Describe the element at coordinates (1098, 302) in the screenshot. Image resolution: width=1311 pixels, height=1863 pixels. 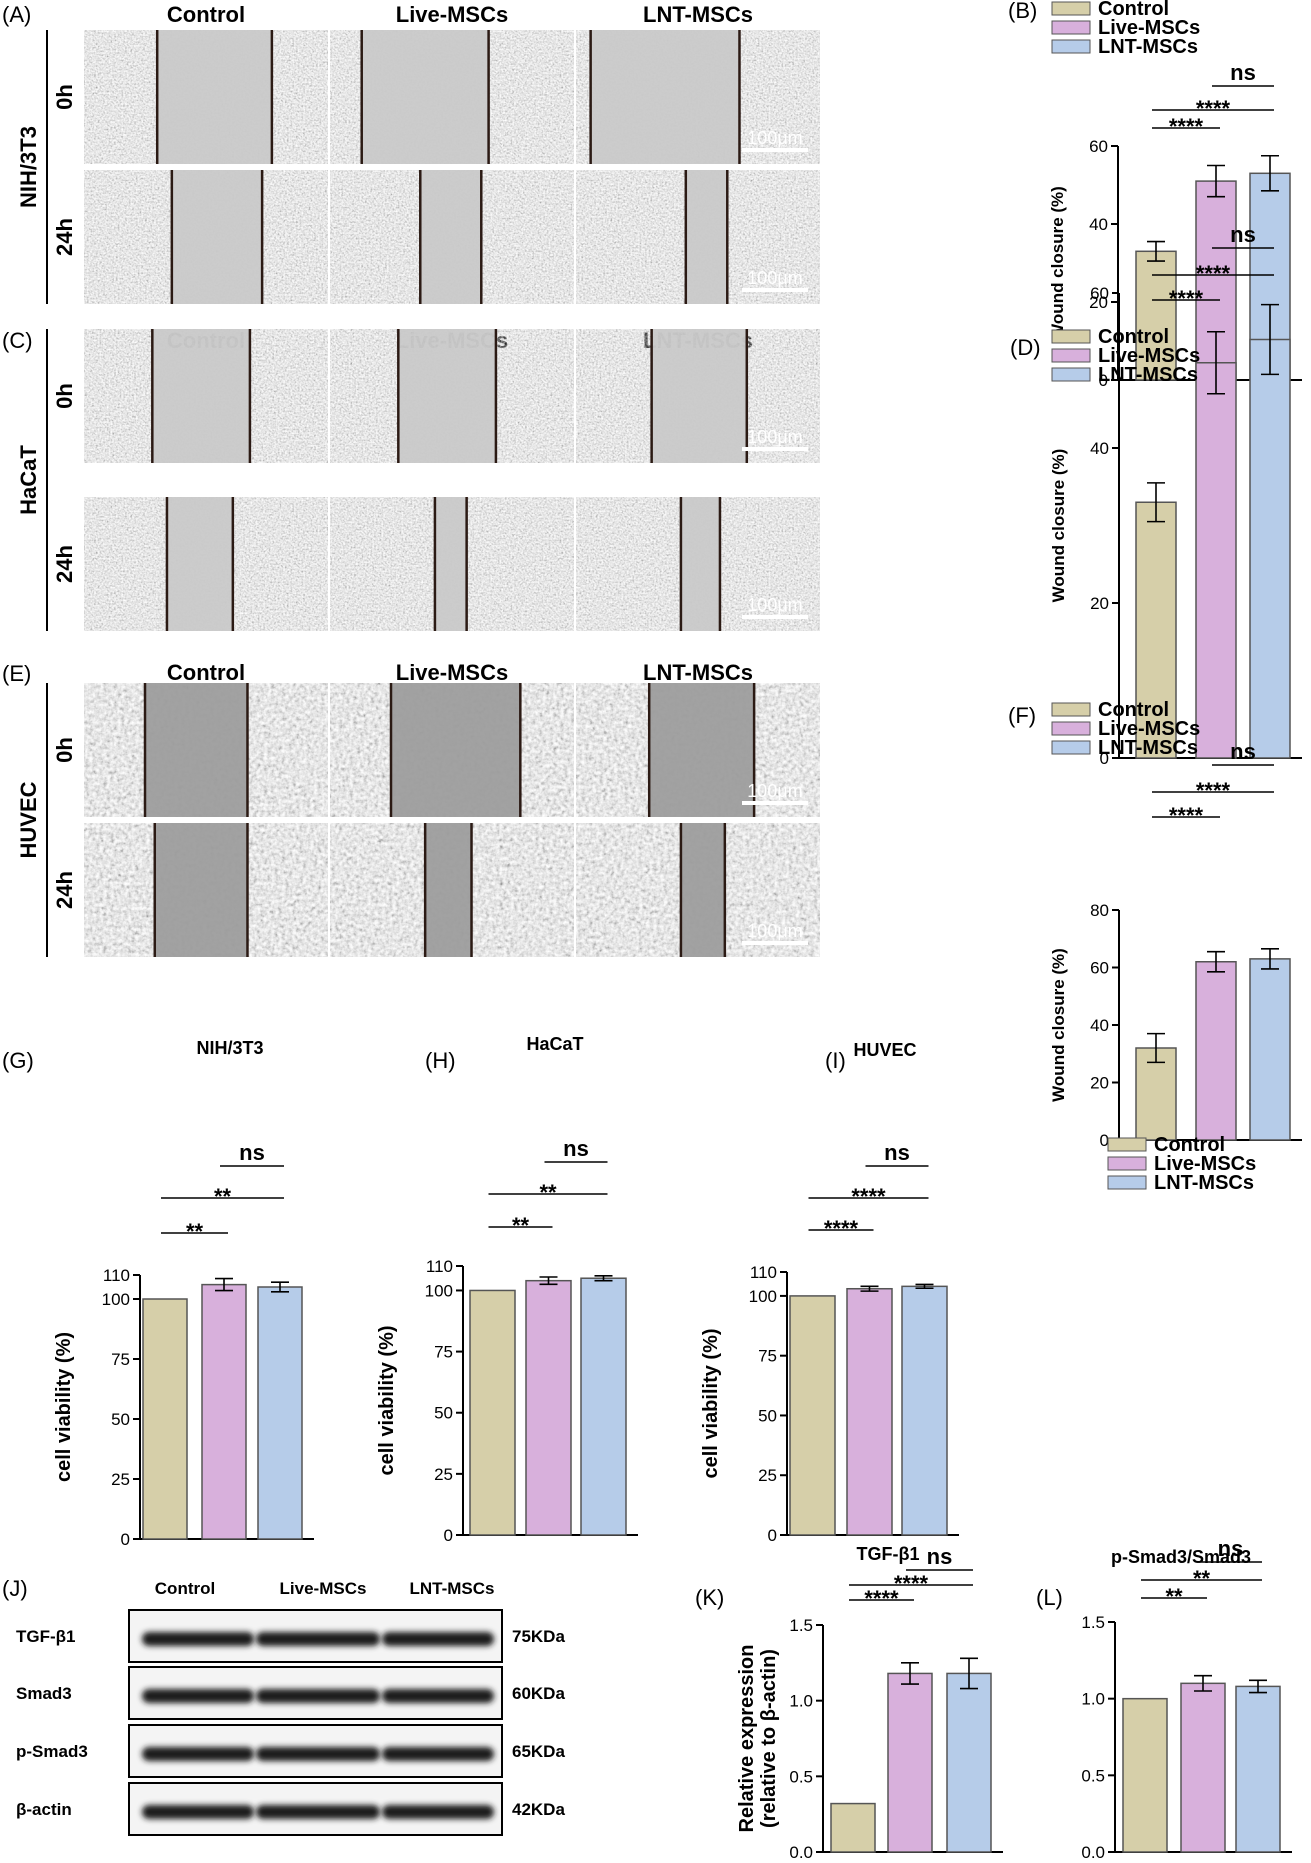
I see `y-tick-label: 20` at that location.